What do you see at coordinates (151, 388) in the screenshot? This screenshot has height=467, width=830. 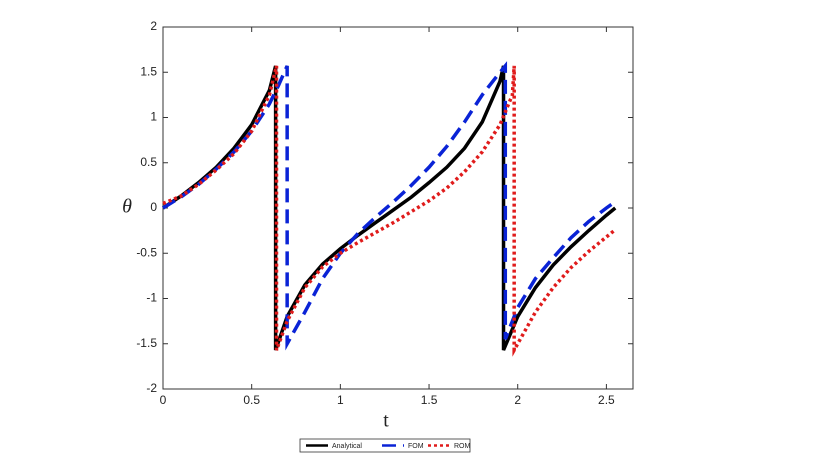 I see `y-tick-label: -2` at bounding box center [151, 388].